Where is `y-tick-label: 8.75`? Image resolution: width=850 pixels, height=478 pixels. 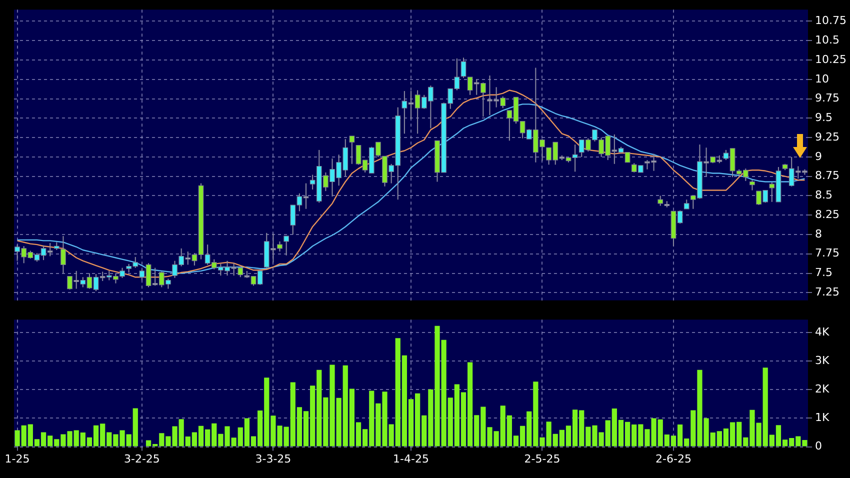
y-tick-label: 8.75 is located at coordinates (827, 175).